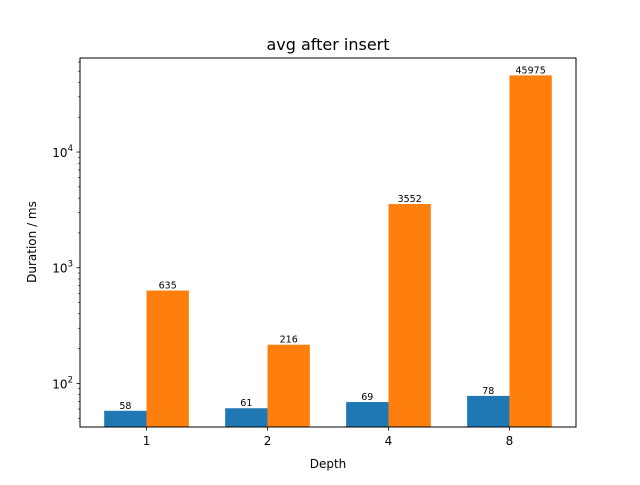 Image resolution: width=640 pixels, height=485 pixels. I want to click on bar-value-label: 69, so click(367, 397).